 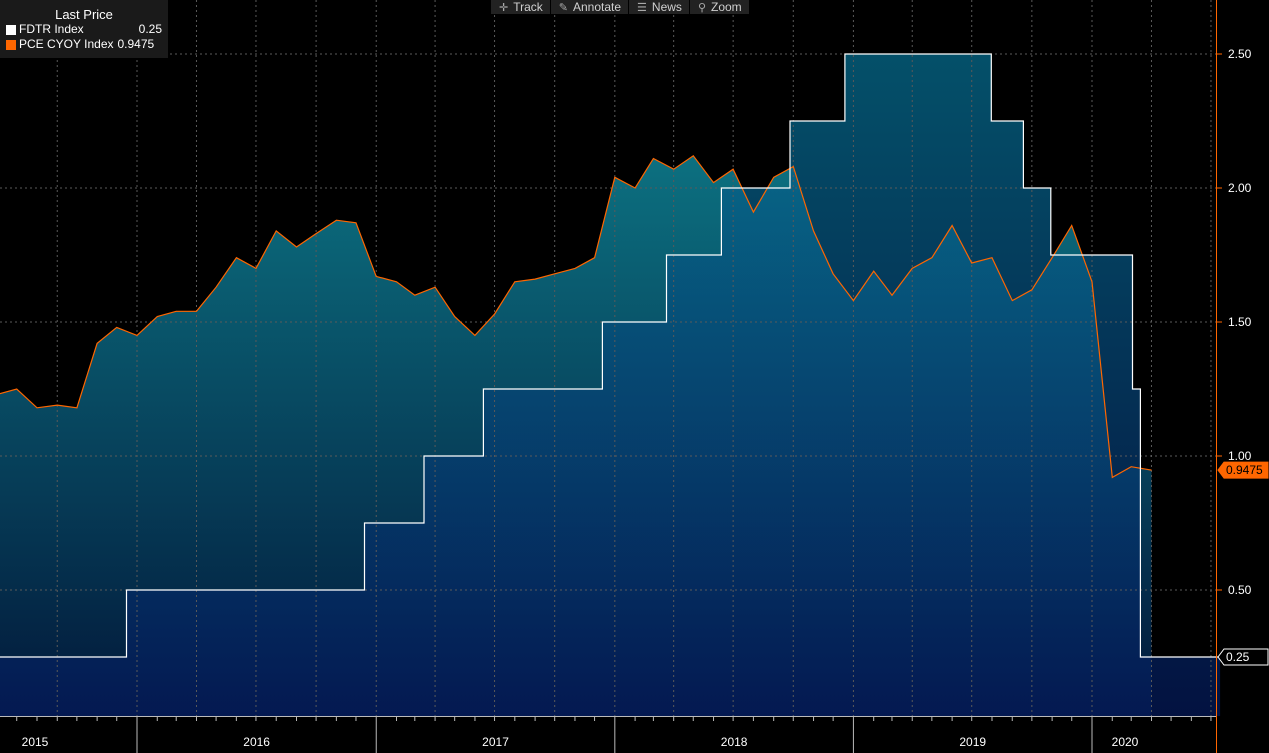 I want to click on zoom-button: ⚲ Zoom, so click(x=720, y=7).